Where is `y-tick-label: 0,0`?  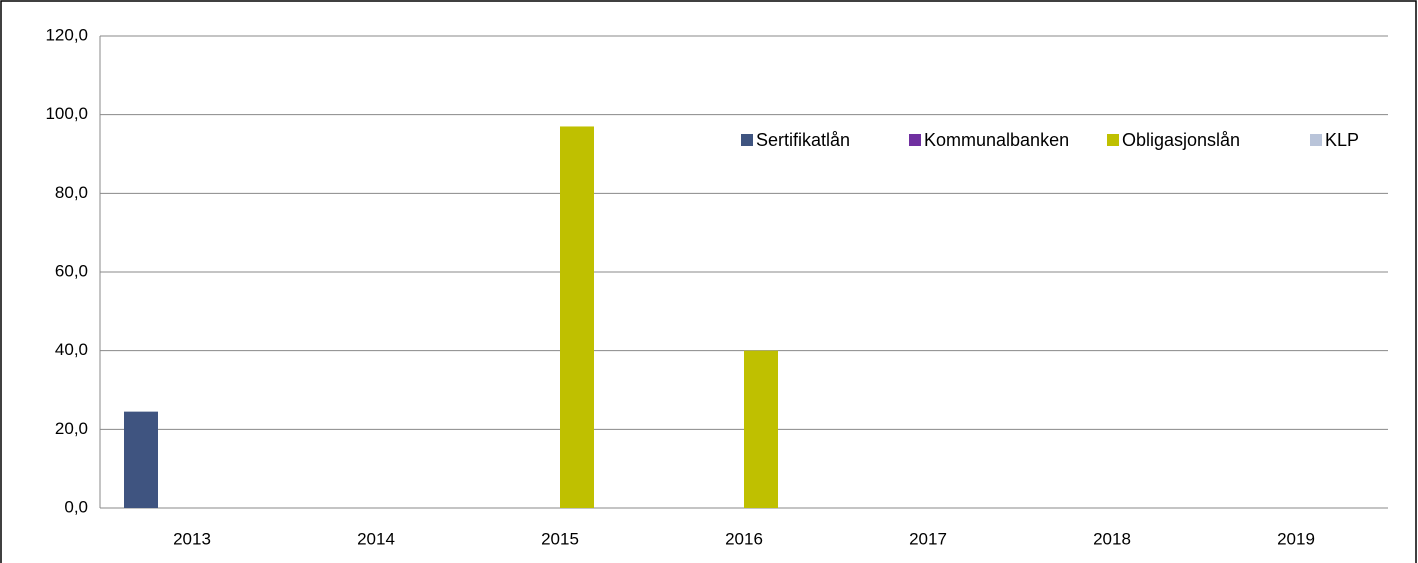
y-tick-label: 0,0 is located at coordinates (76, 506).